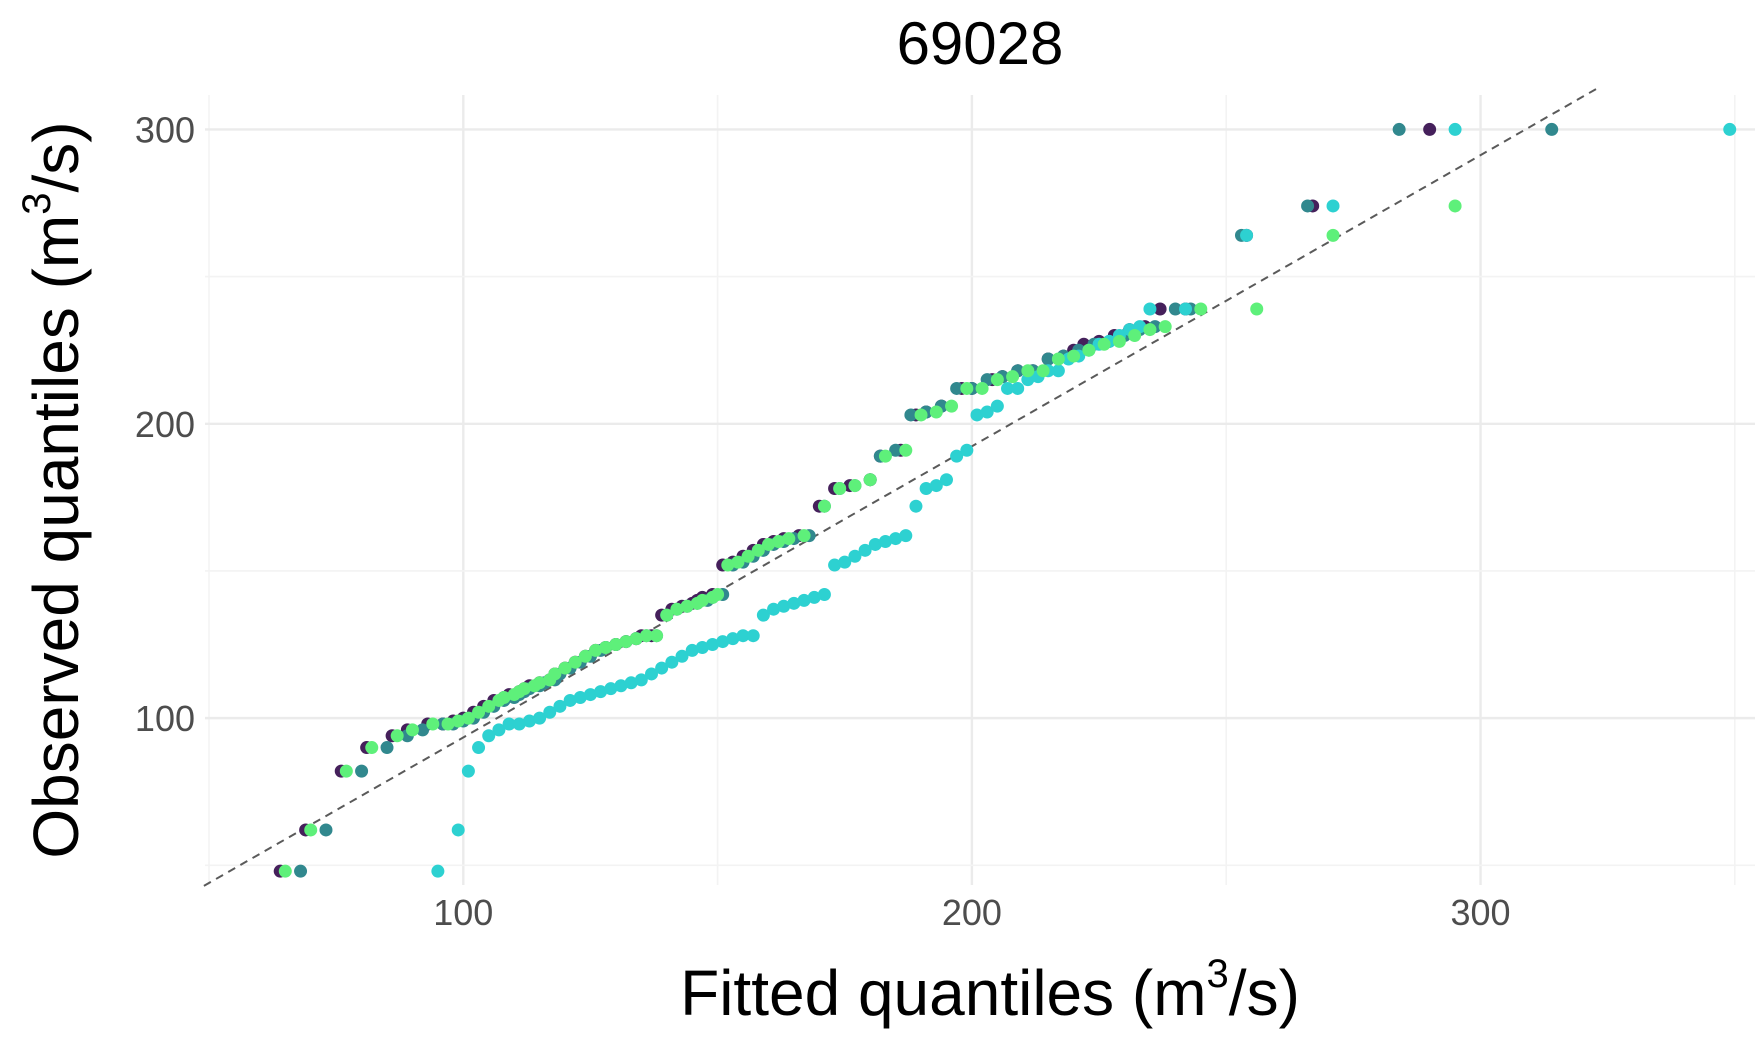  Describe the element at coordinates (165, 718) in the screenshot. I see `y-tick-label: 100` at that location.